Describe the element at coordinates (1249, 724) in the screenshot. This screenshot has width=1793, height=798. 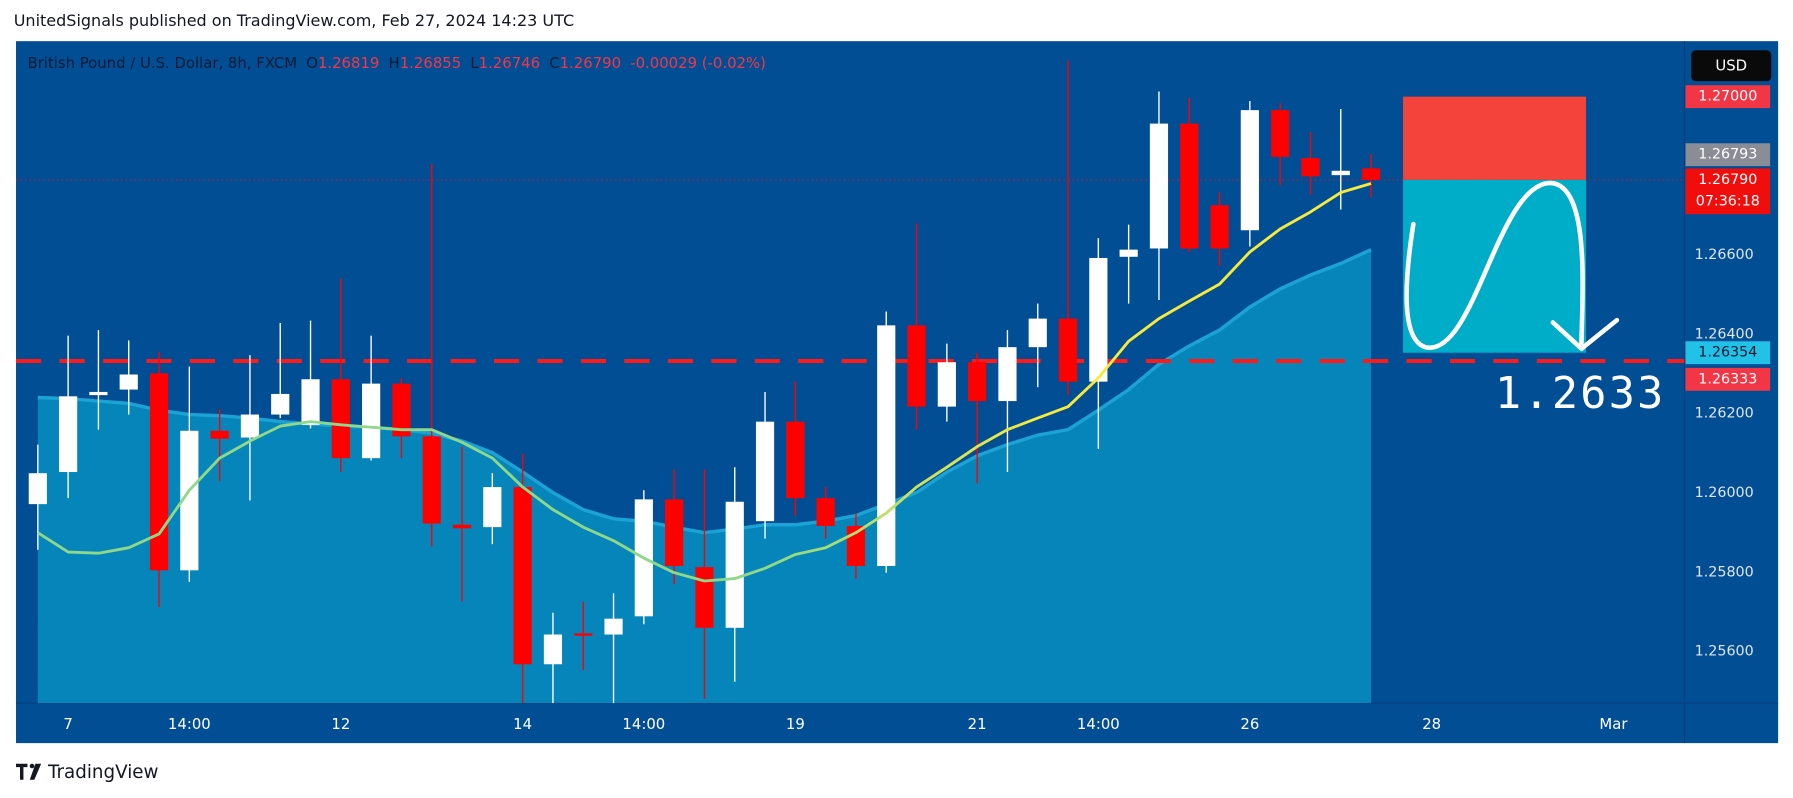
I see `x-tick-label: 26` at that location.